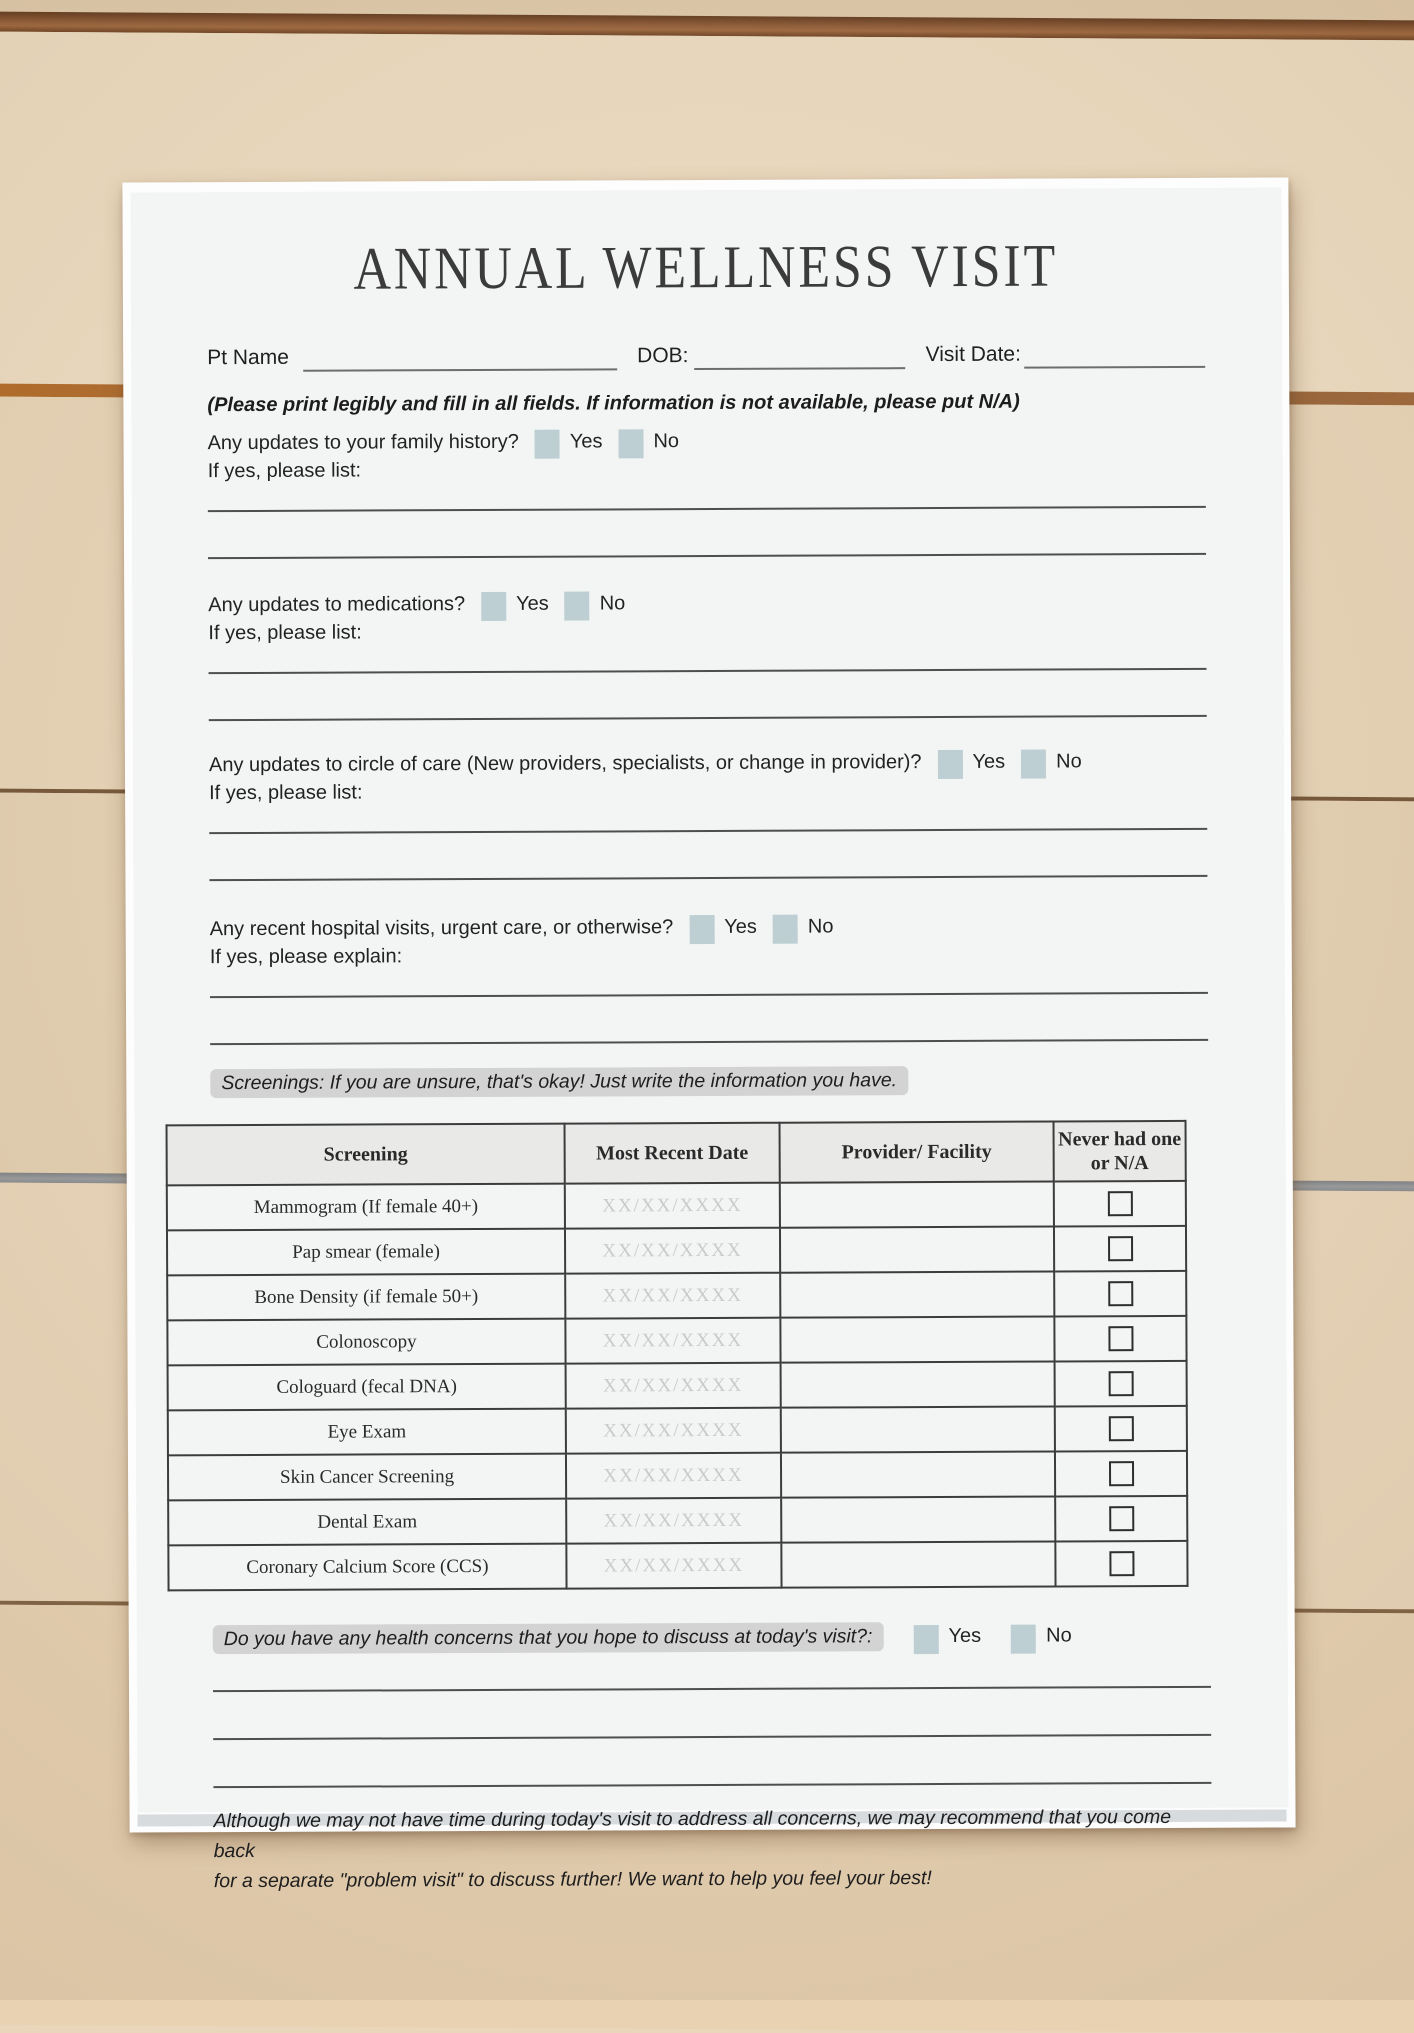 The image size is (1414, 2033). I want to click on circle-of-care-no-checkbox, so click(1034, 764).